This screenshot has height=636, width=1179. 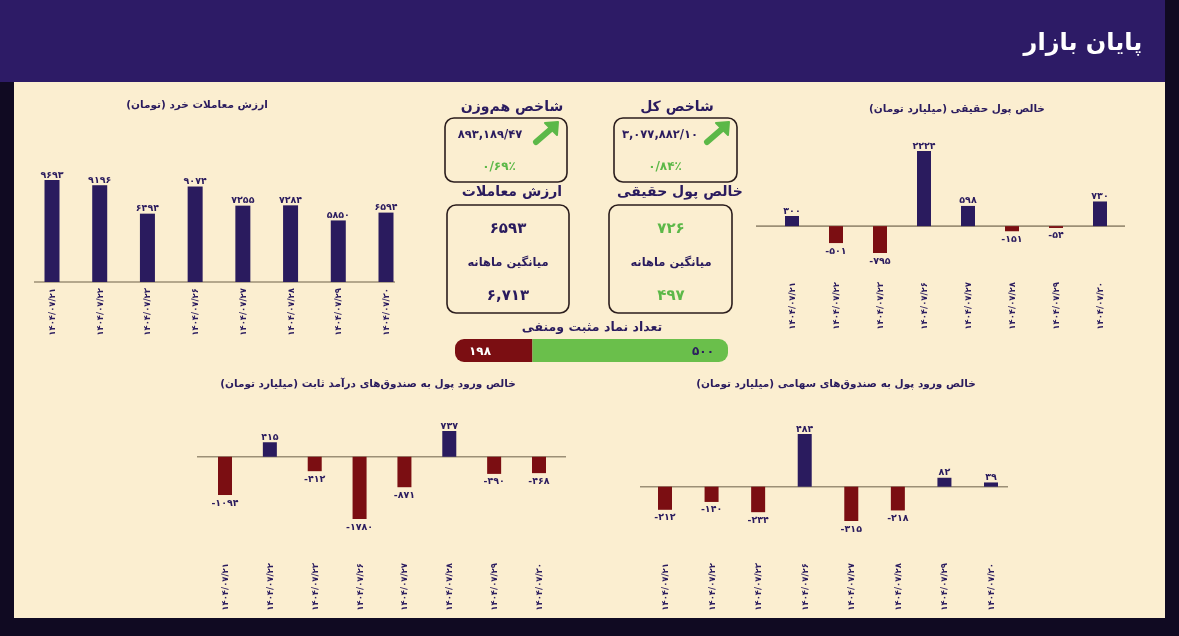 What do you see at coordinates (665, 517) in the screenshot?
I see `data-label: -۲۱۲` at bounding box center [665, 517].